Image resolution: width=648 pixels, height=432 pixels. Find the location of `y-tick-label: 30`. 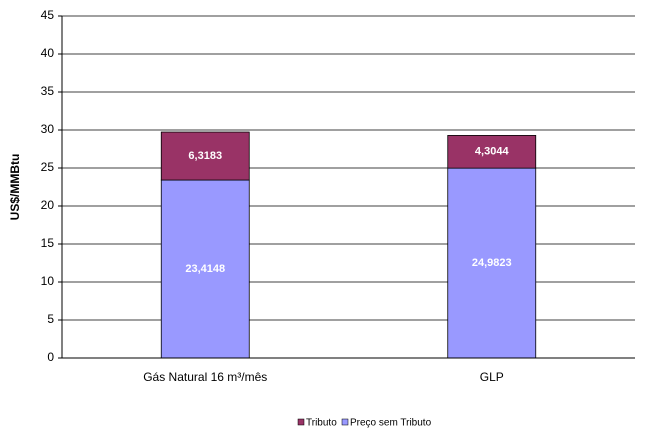

y-tick-label: 30 is located at coordinates (48, 129).